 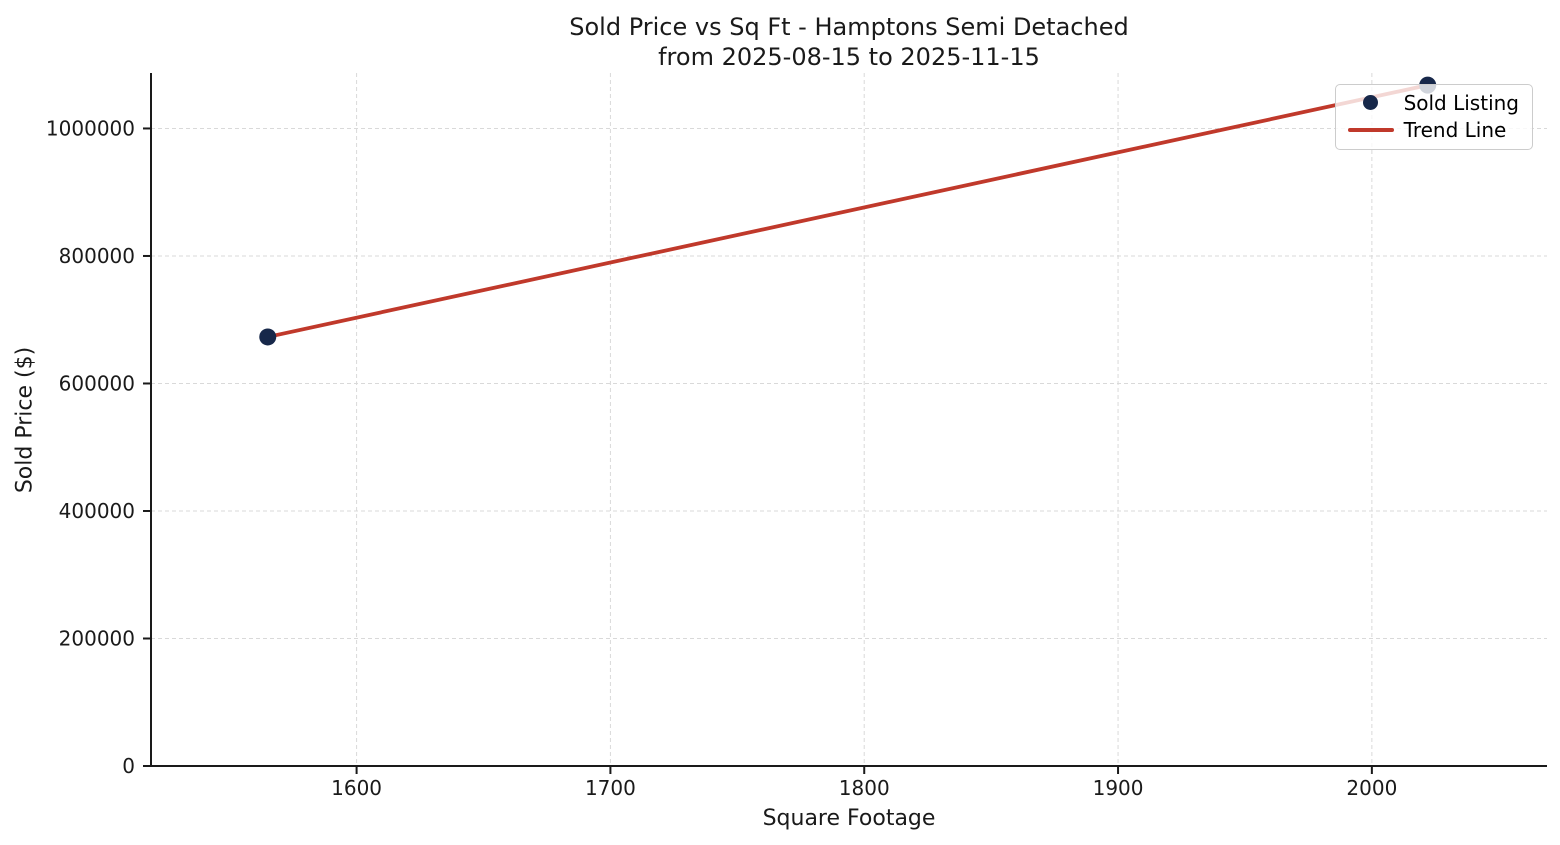 What do you see at coordinates (1461, 102) in the screenshot?
I see `legend-label-sold-listing: Sold Listing` at bounding box center [1461, 102].